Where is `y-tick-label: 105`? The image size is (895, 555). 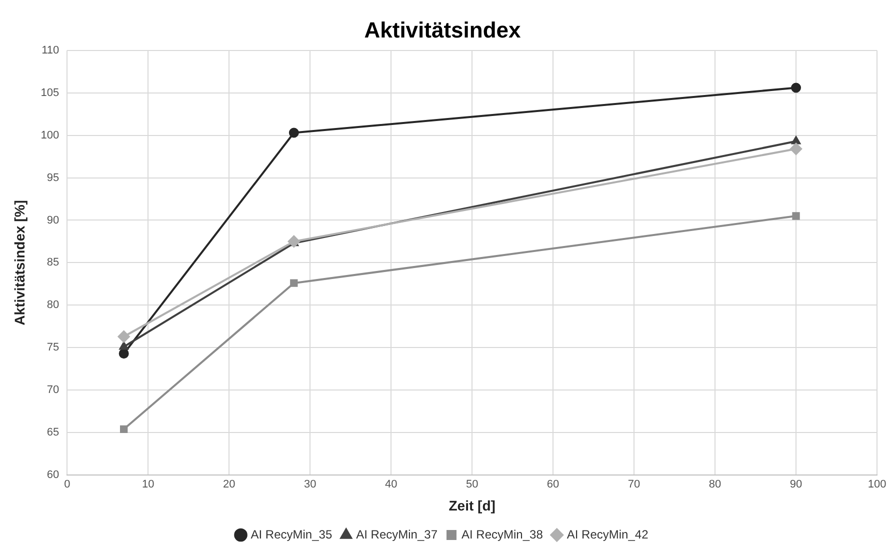 y-tick-label: 105 is located at coordinates (50, 92).